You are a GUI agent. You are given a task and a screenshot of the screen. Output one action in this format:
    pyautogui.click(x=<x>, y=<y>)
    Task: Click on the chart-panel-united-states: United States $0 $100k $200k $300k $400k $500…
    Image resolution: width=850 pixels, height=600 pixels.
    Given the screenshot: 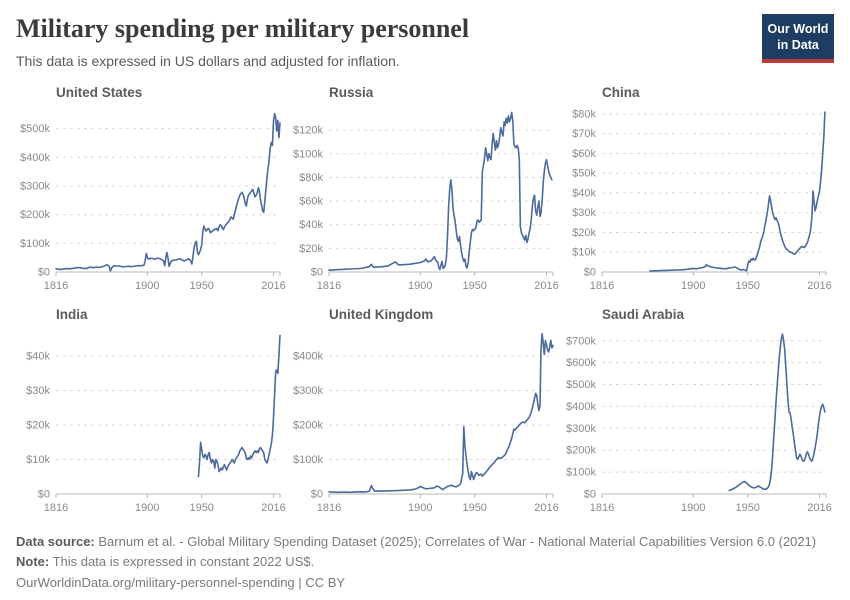 What is the action you would take?
    pyautogui.click(x=152, y=189)
    